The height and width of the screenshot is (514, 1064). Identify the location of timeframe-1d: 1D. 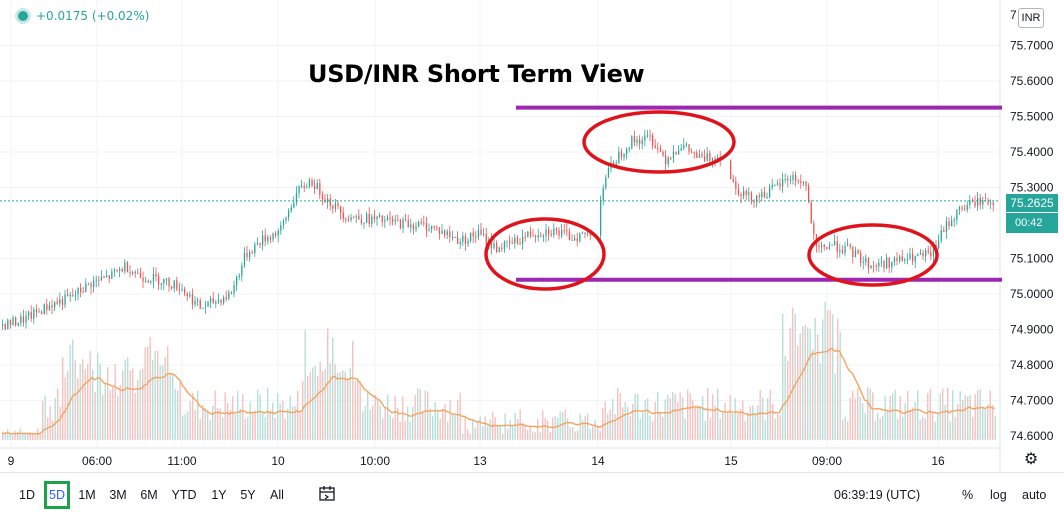
(27, 495).